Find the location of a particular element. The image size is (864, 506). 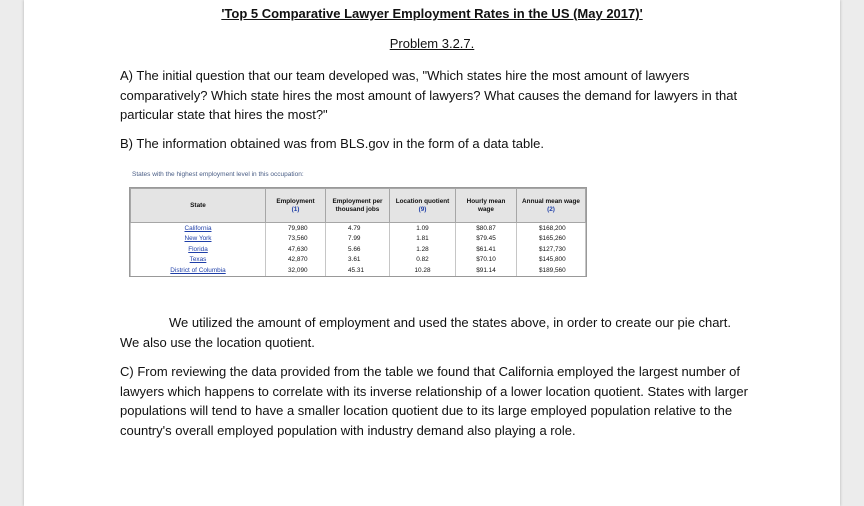

state-link: Texas is located at coordinates (198, 260).